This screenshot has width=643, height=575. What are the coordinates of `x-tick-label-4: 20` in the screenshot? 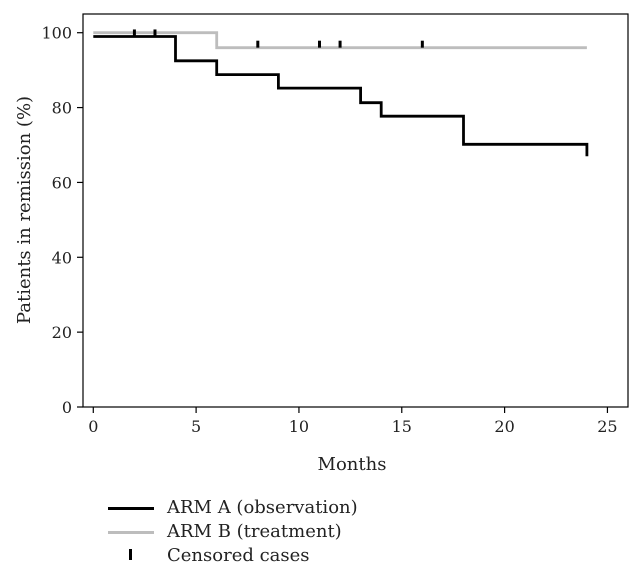 It's located at (504, 426).